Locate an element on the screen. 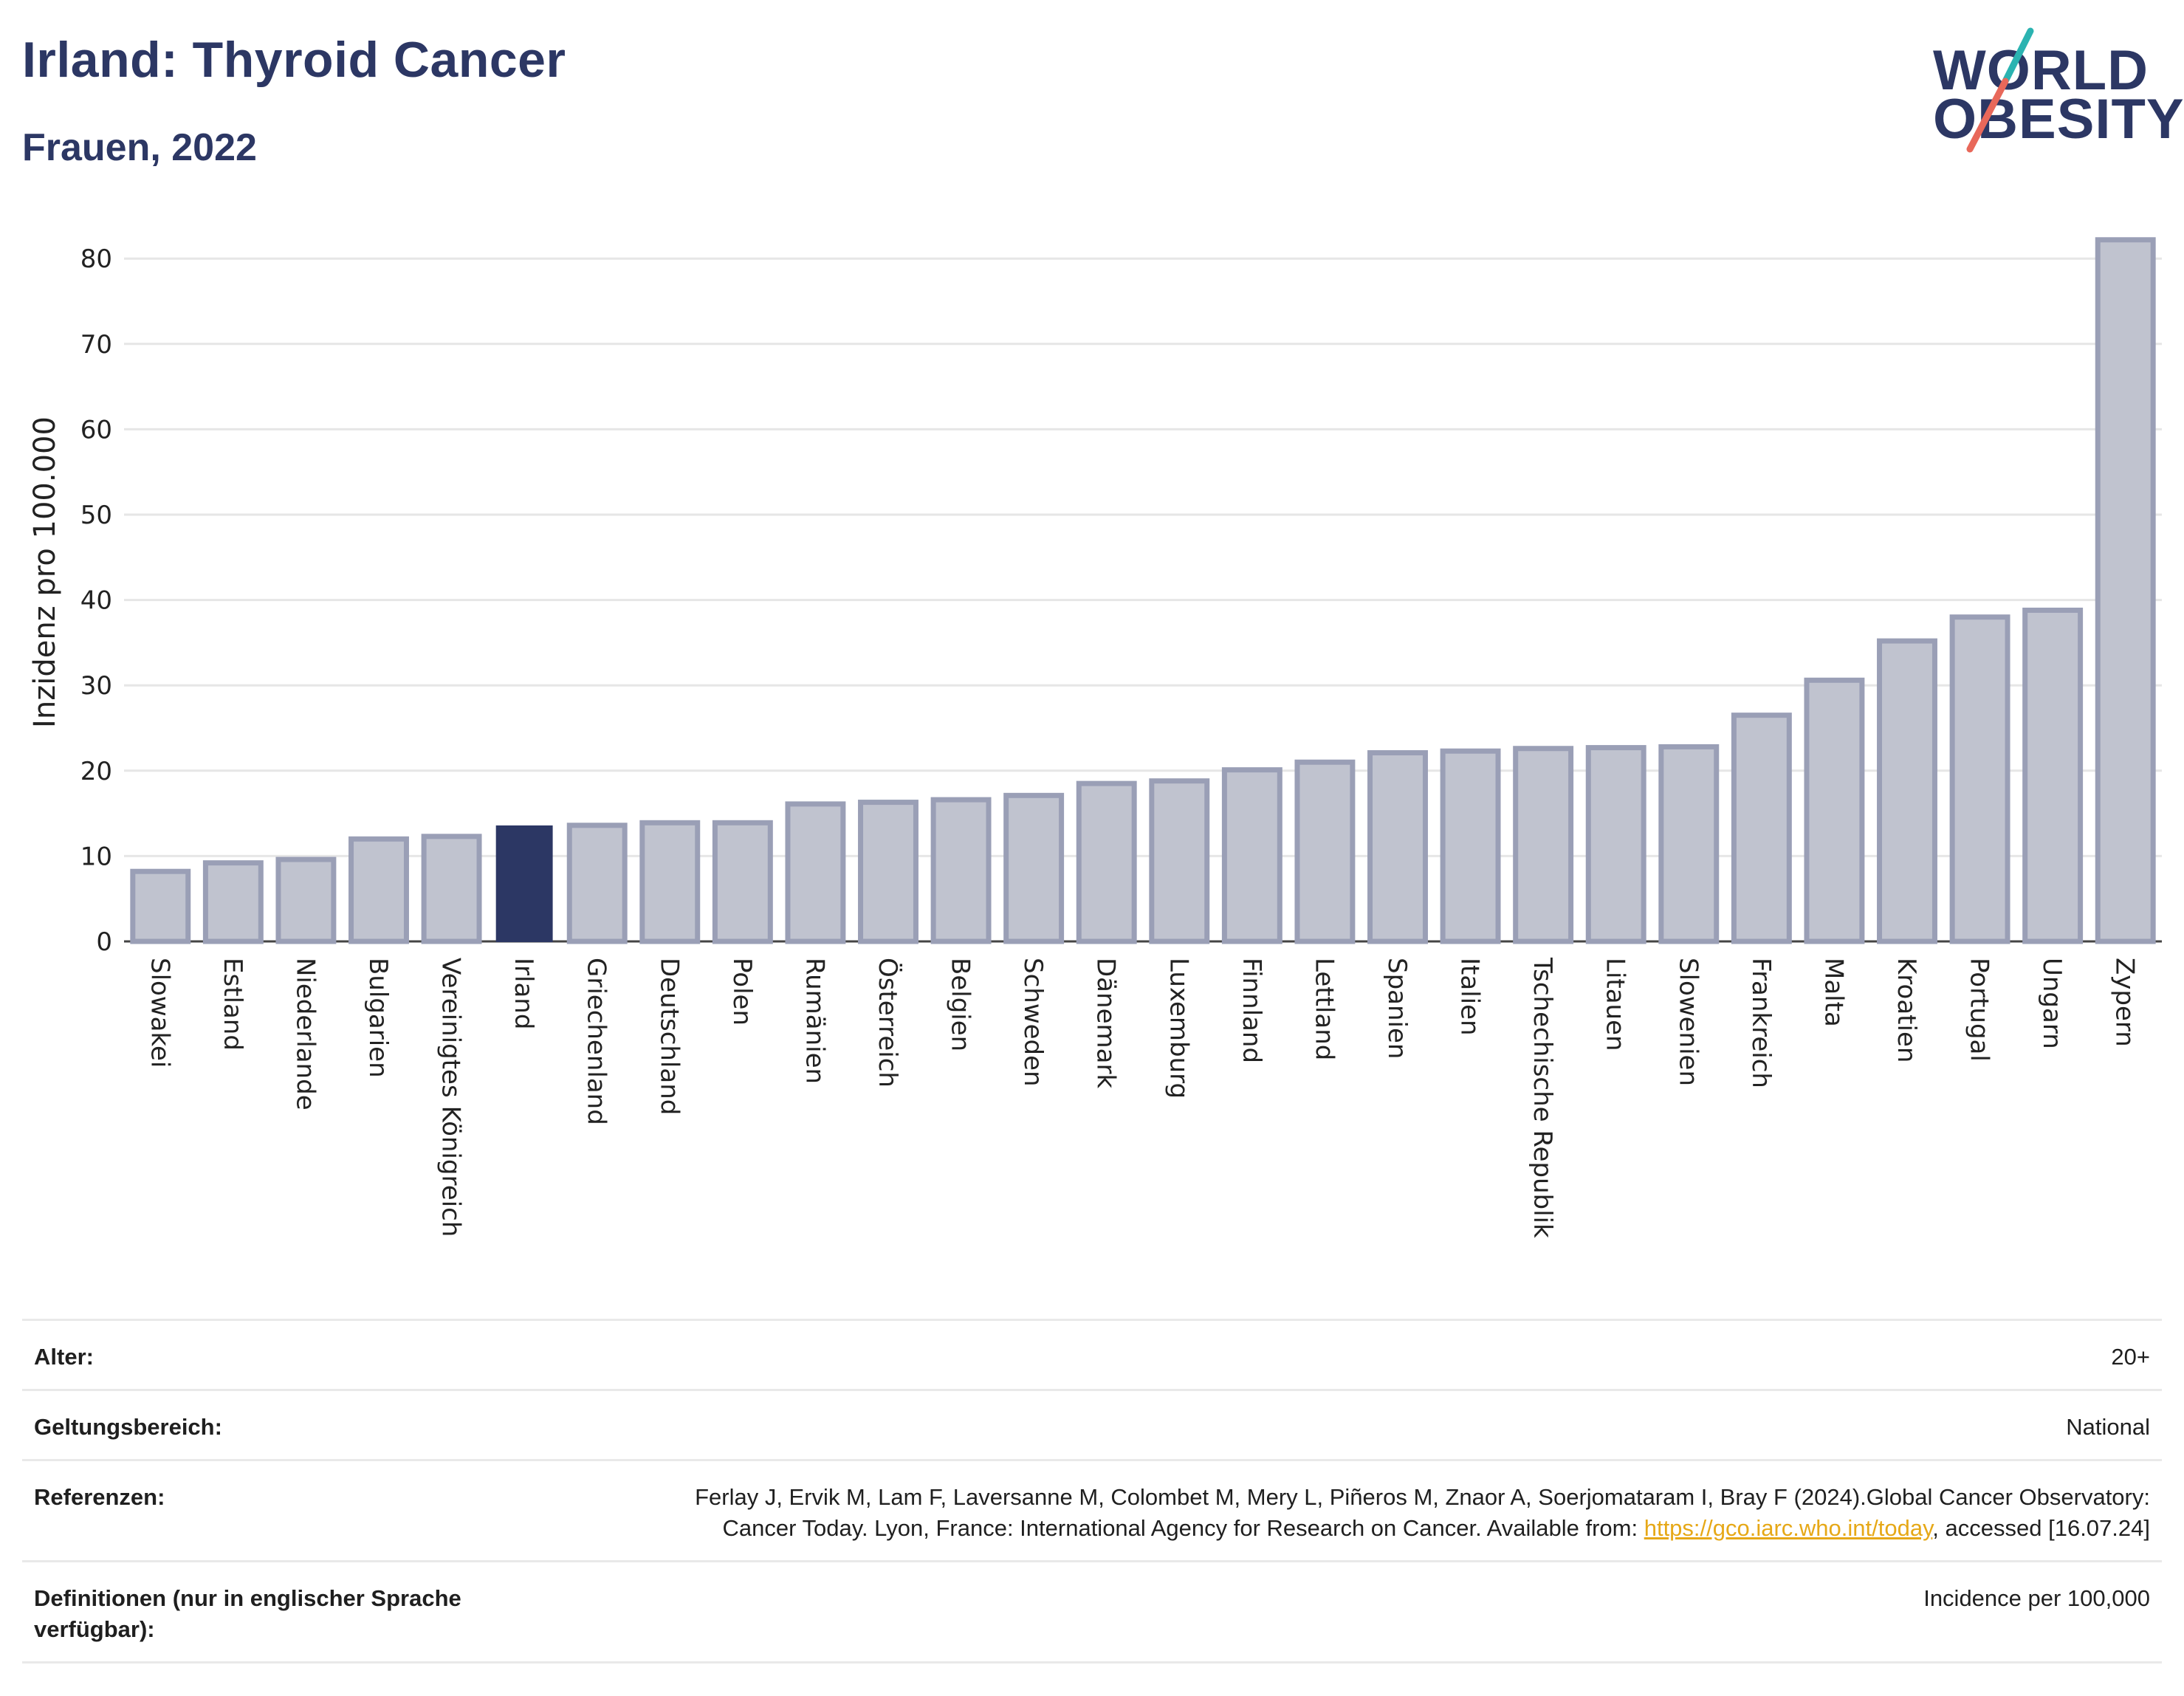 This screenshot has height=1696, width=2184. y-tick-label: 70 is located at coordinates (96, 345).